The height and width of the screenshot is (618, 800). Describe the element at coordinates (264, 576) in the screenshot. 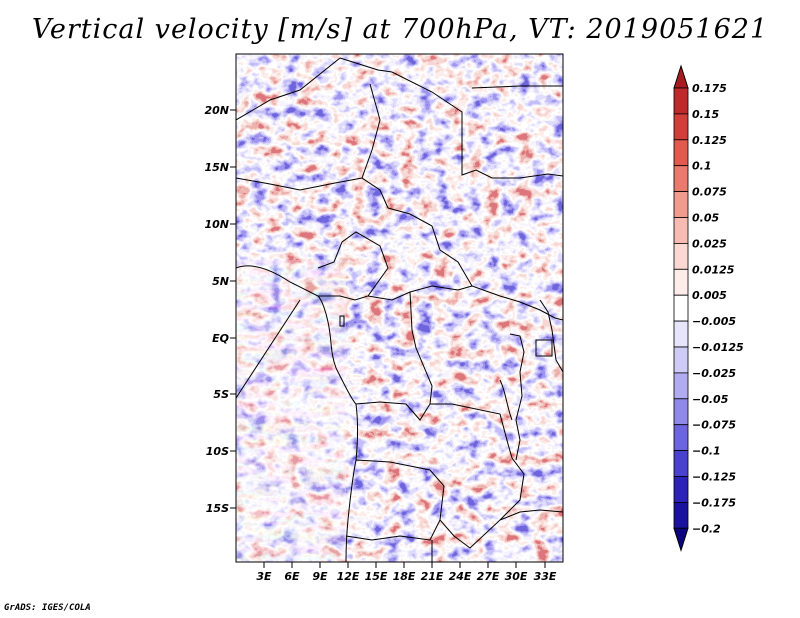

I see `lon-label: 3E` at that location.